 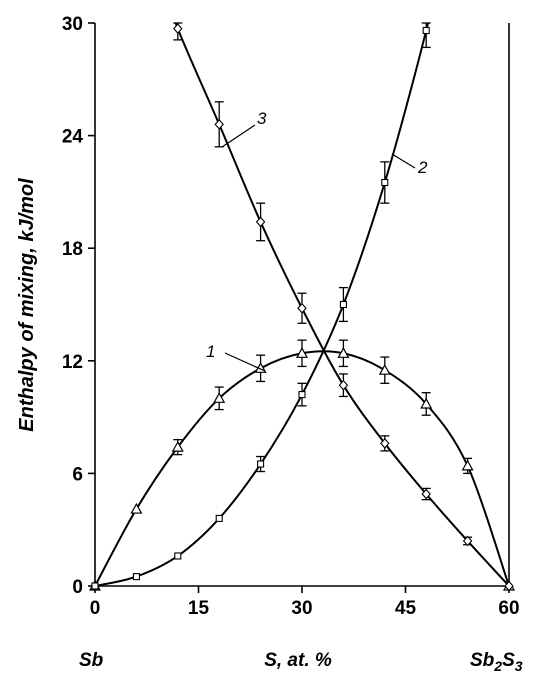 What do you see at coordinates (72, 249) in the screenshot?
I see `y-tick-label: 18` at bounding box center [72, 249].